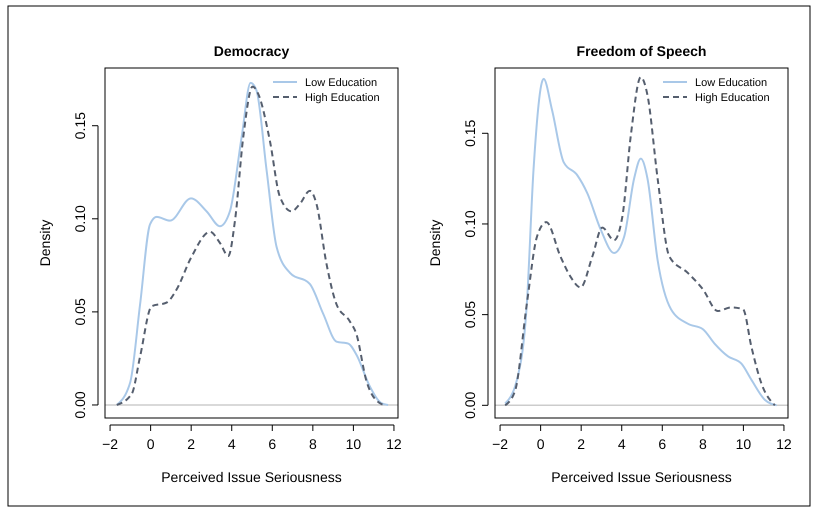  Describe the element at coordinates (641, 51) in the screenshot. I see `chart-title: Freedom of Speech` at that location.